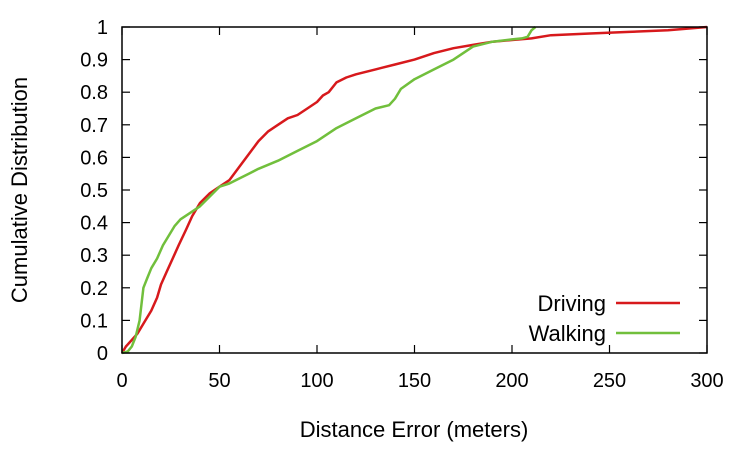  What do you see at coordinates (414, 381) in the screenshot?
I see `x-tick-label: 150` at bounding box center [414, 381].